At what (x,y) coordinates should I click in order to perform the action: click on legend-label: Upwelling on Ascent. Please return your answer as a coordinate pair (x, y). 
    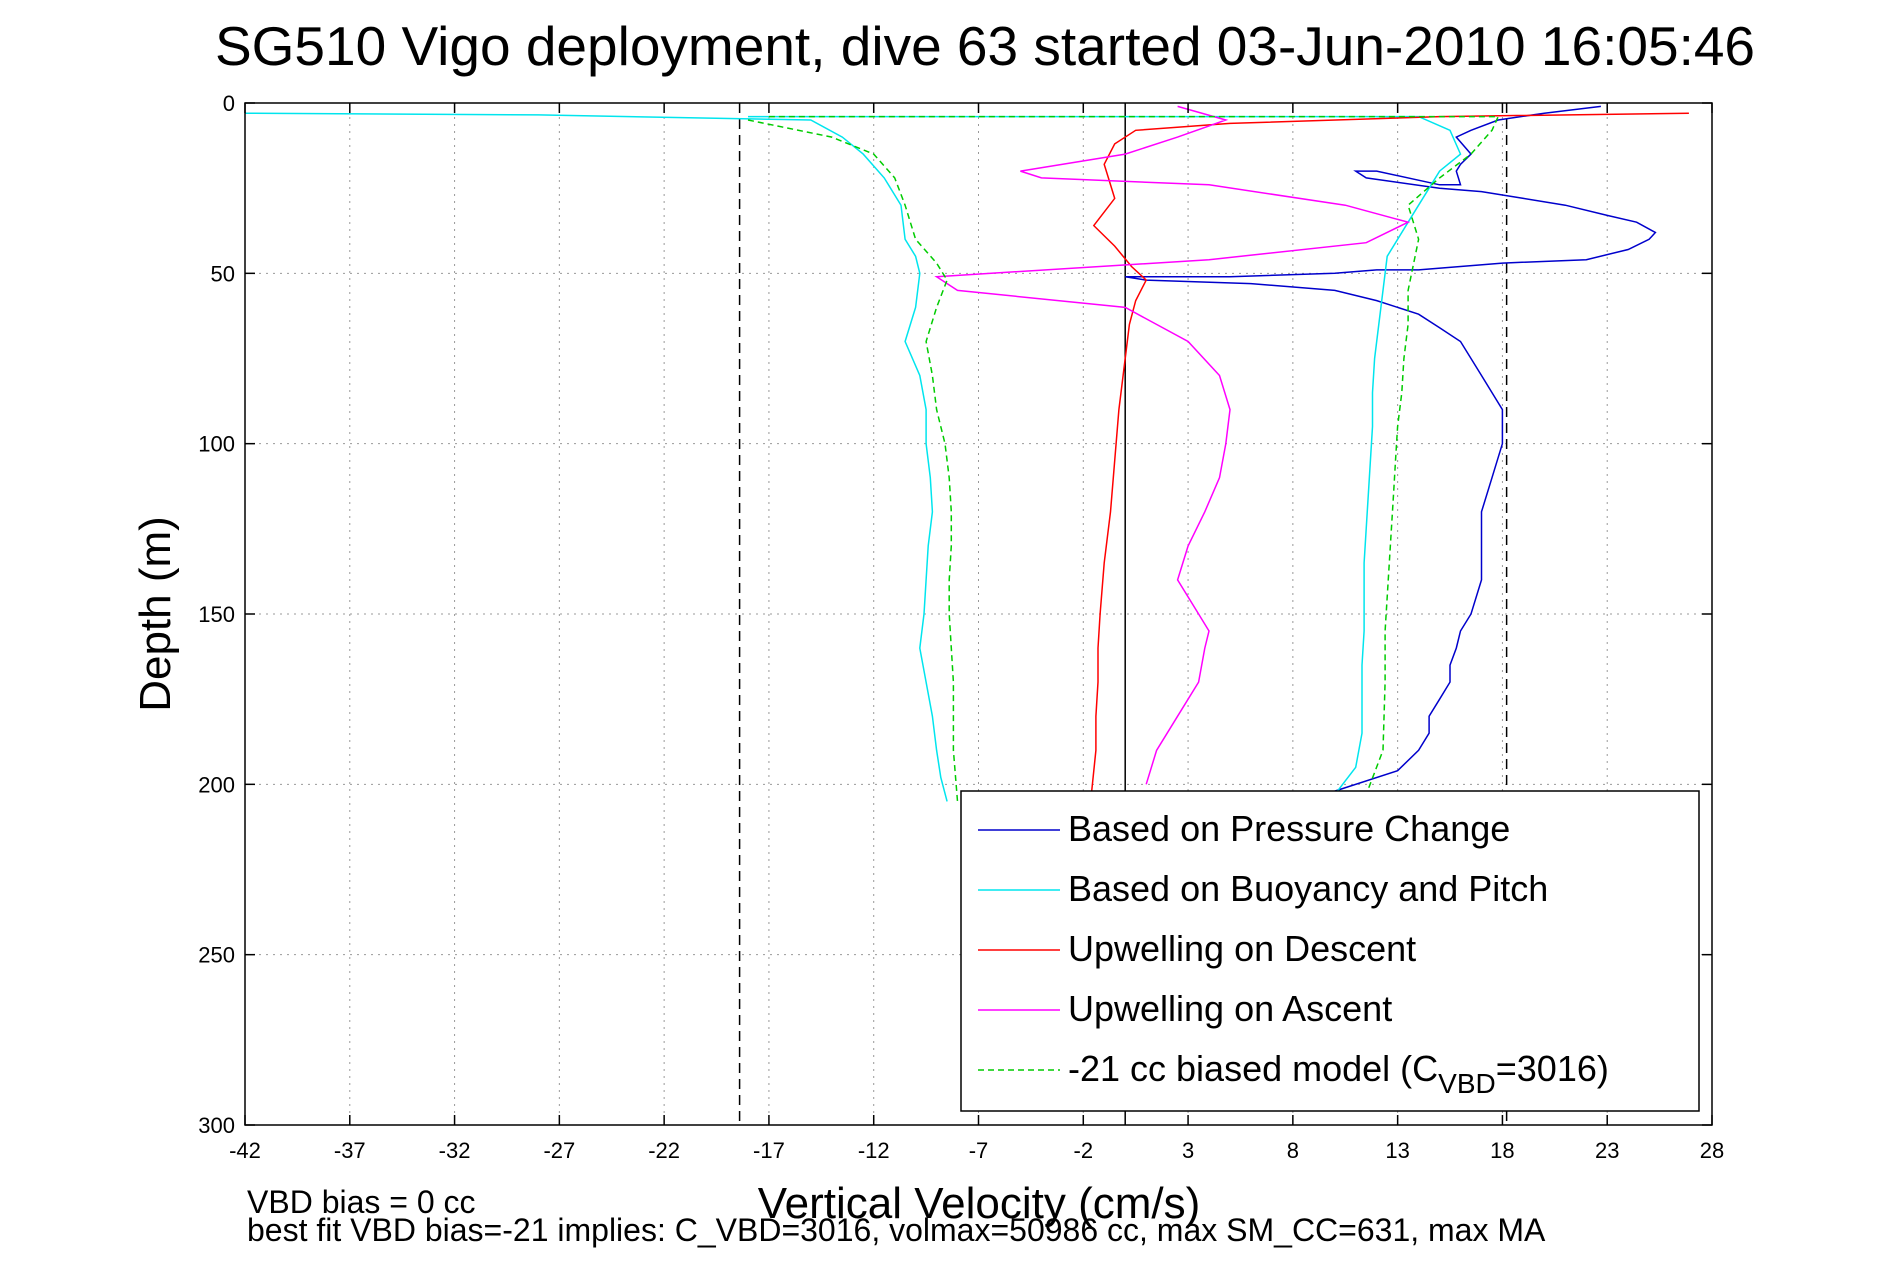
    Looking at the image, I should click on (1230, 1008).